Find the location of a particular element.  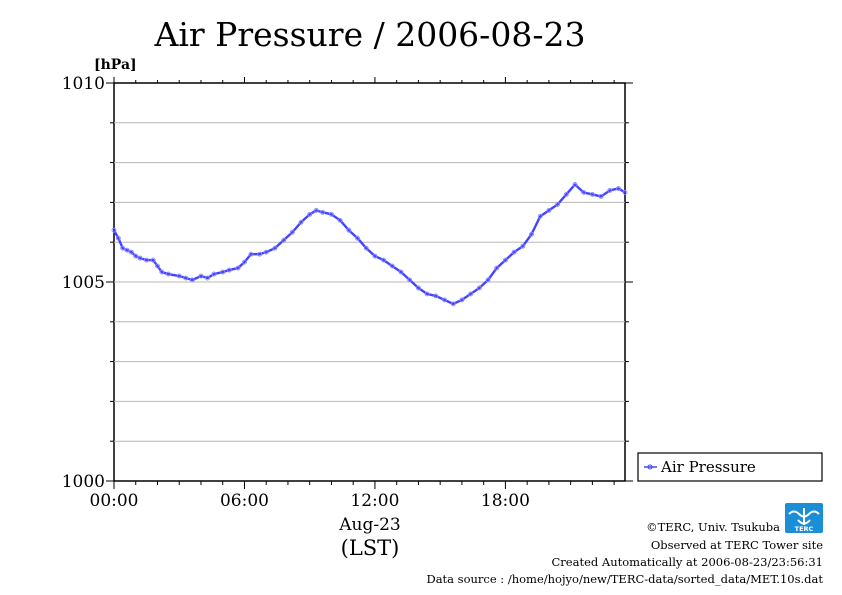

footer-observed-site: Observed at TERC Tower site is located at coordinates (737, 545).